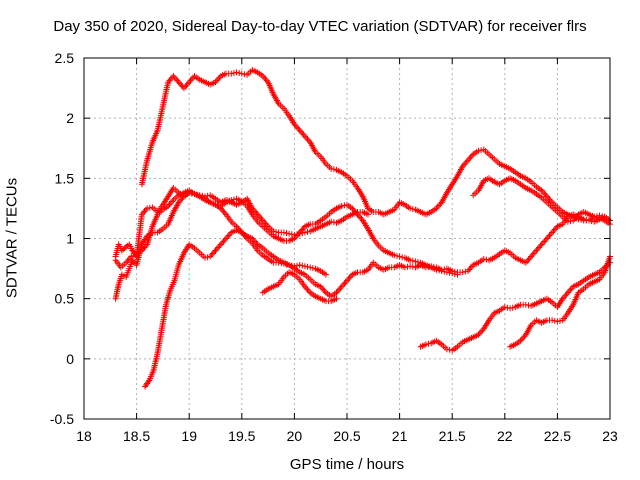  I want to click on x-tick-label: 23, so click(610, 436).